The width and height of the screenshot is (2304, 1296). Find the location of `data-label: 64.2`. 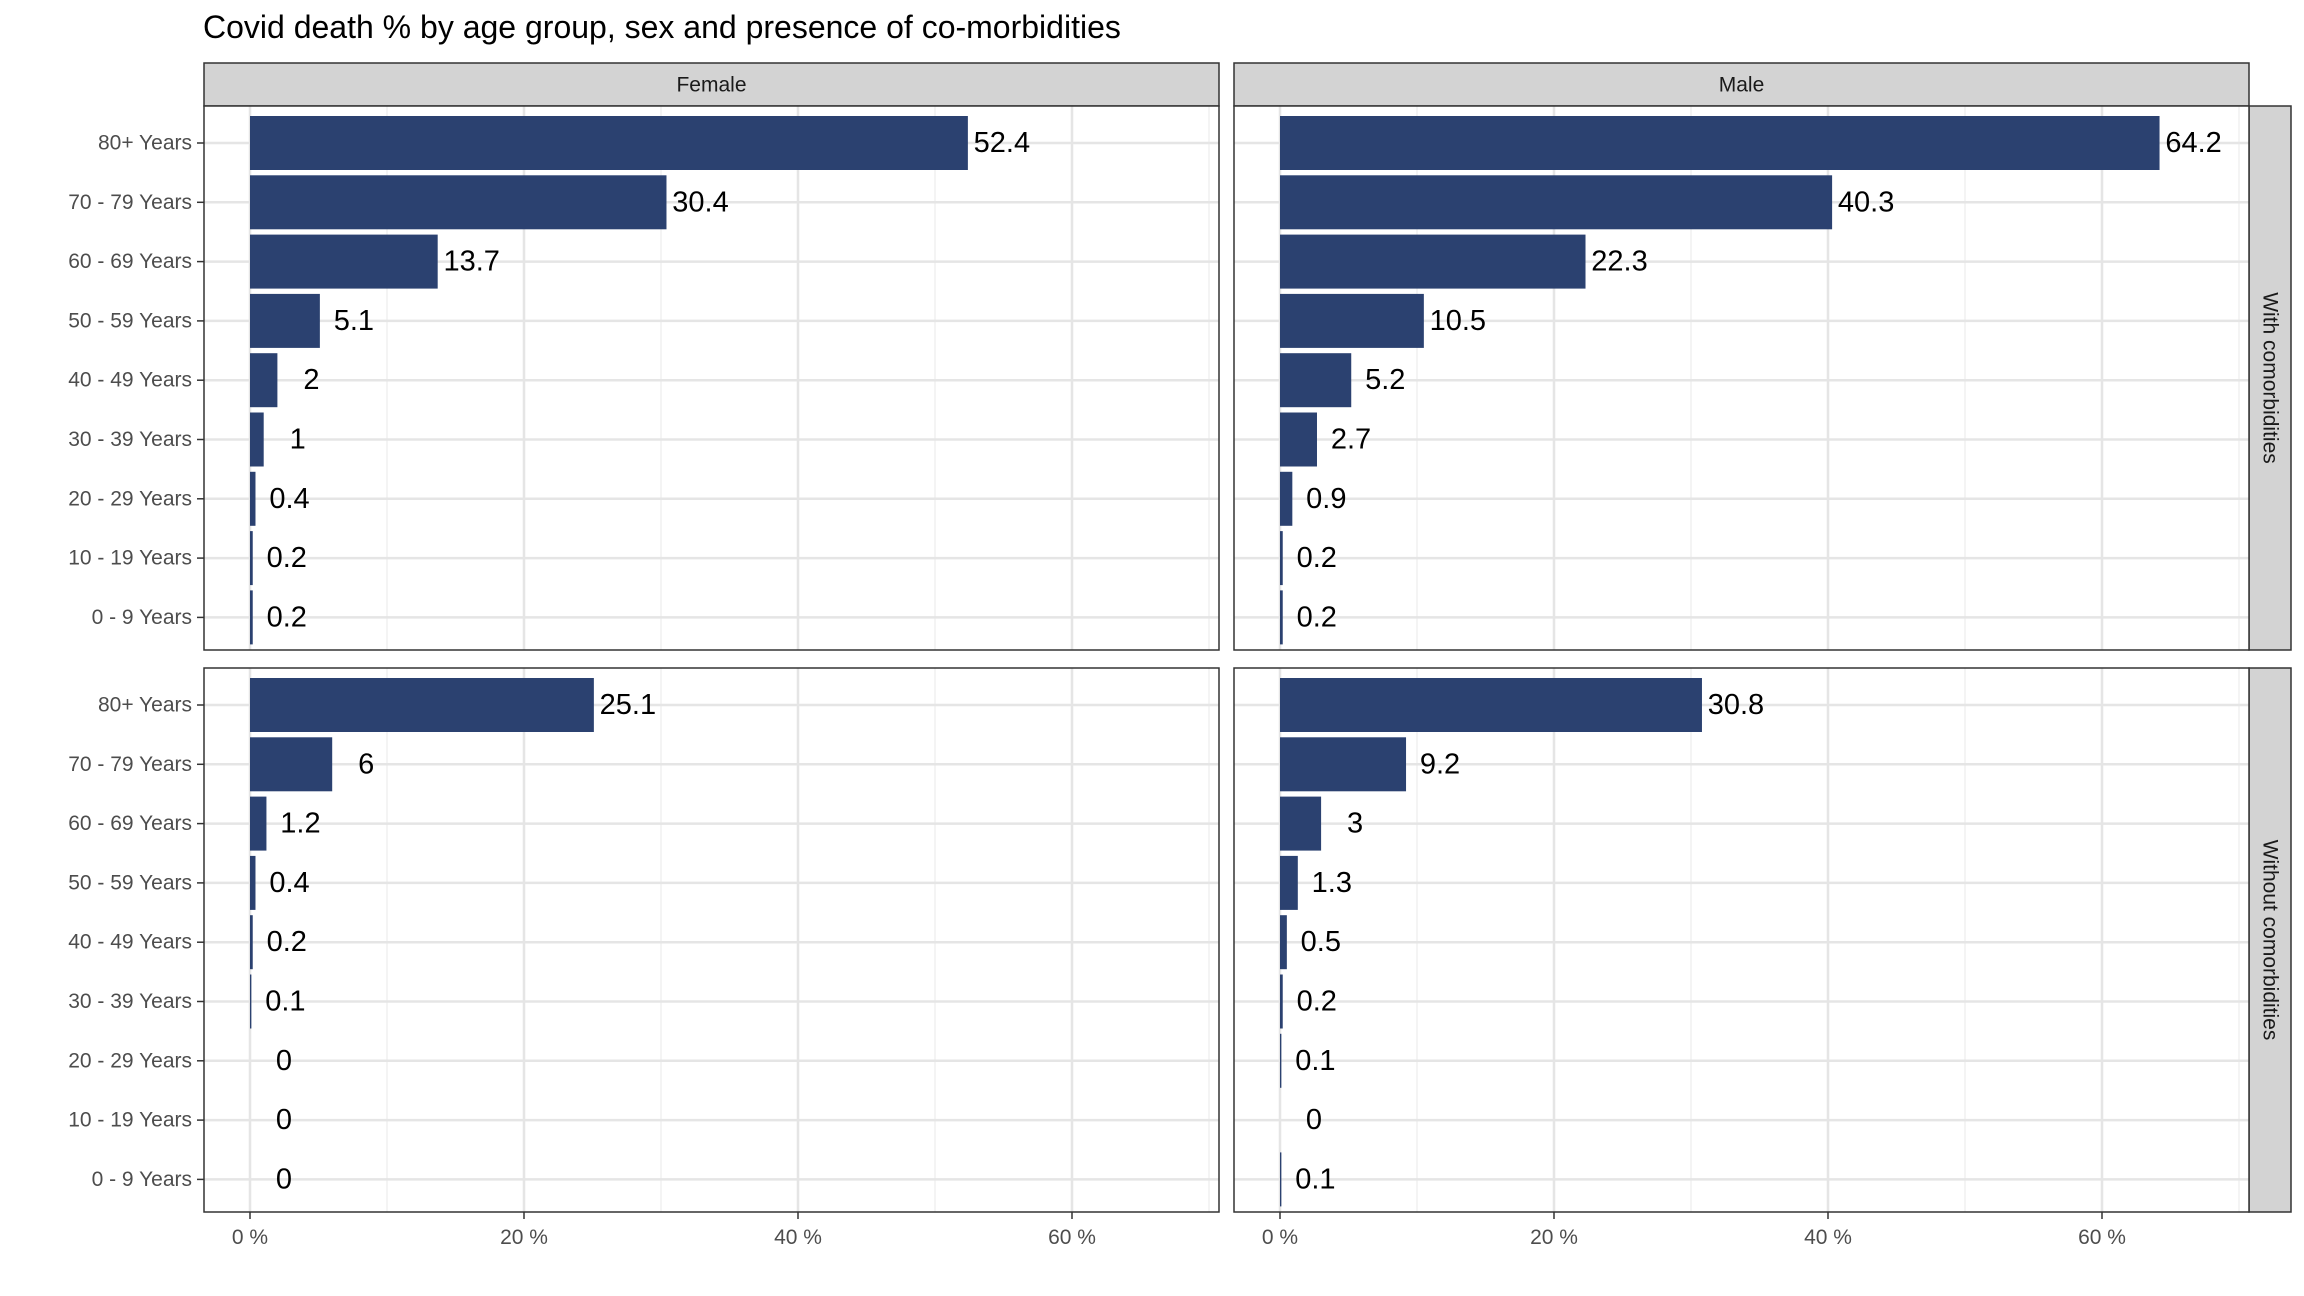

data-label: 64.2 is located at coordinates (2193, 143).